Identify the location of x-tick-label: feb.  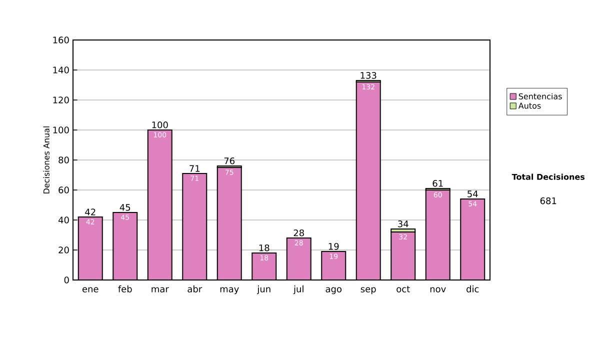
(125, 288).